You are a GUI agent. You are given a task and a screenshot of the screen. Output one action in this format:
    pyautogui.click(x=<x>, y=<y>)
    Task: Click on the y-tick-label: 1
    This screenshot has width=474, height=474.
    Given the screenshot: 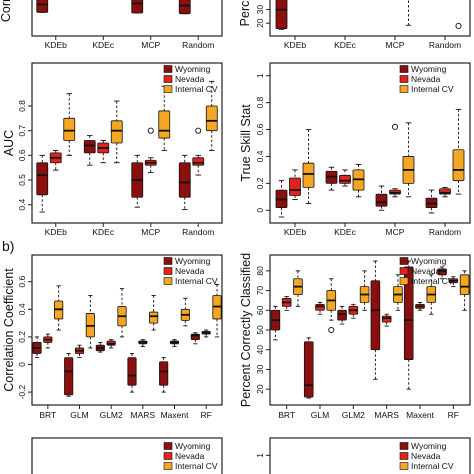 What is the action you would take?
    pyautogui.click(x=260, y=75)
    